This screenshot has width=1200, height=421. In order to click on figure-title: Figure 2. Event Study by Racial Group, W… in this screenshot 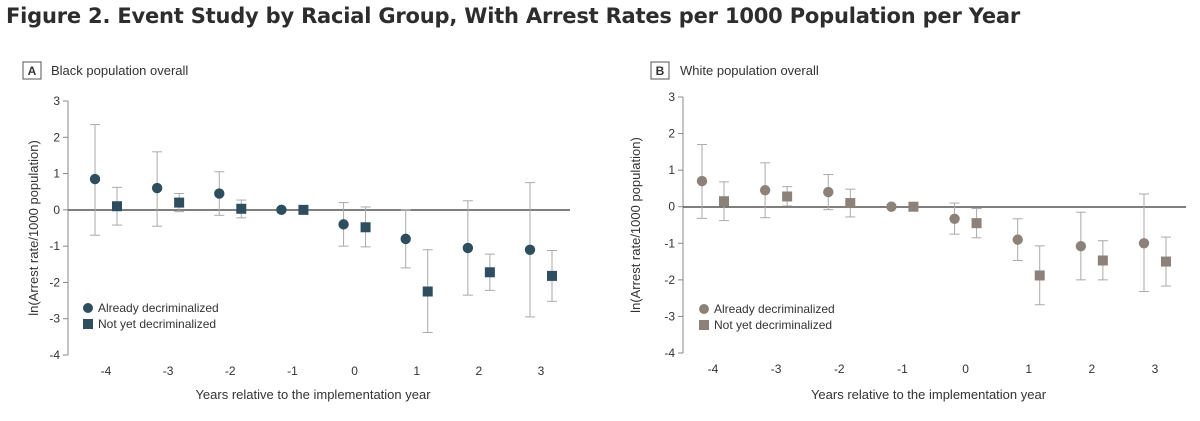, I will do `click(513, 16)`.